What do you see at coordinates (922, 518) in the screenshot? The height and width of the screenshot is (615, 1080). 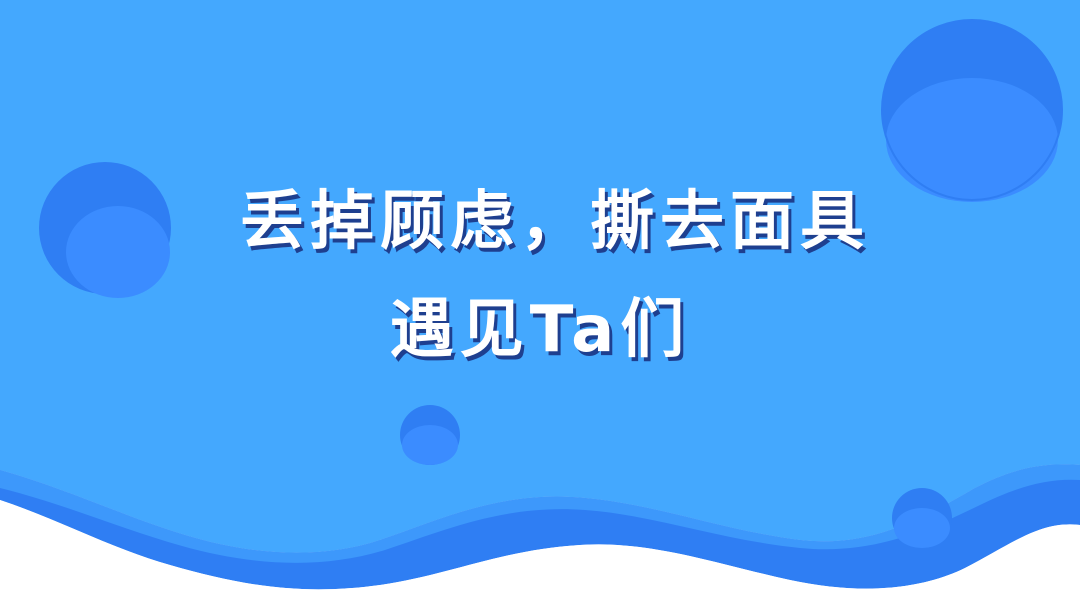 I see `bubble-small-bottom-right` at bounding box center [922, 518].